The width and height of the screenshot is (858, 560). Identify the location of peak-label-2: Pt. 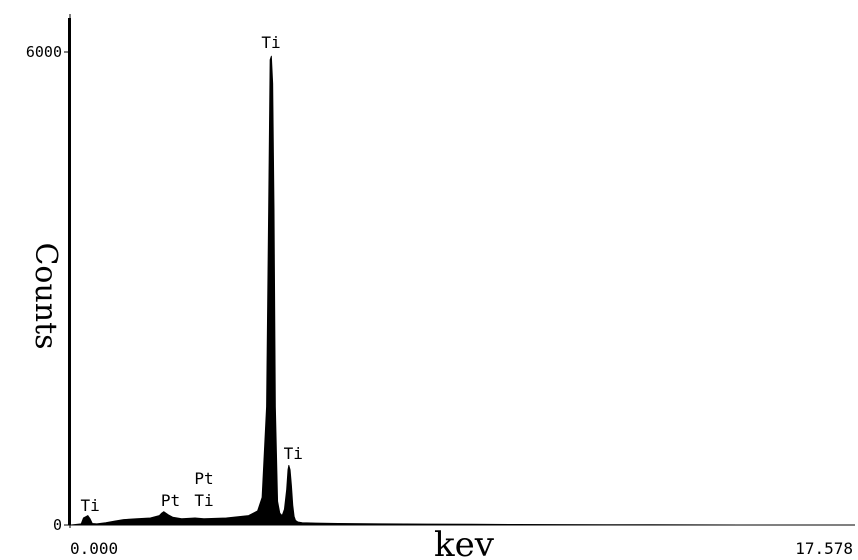
(203, 478).